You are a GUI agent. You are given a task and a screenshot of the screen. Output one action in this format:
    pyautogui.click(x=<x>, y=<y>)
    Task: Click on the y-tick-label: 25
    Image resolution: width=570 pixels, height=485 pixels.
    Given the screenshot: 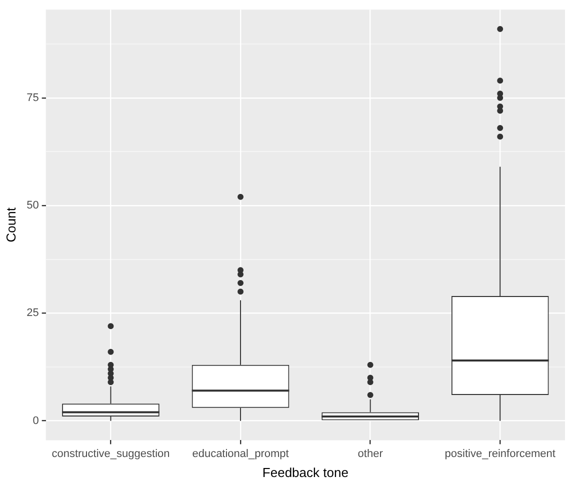 What is the action you would take?
    pyautogui.click(x=32, y=313)
    